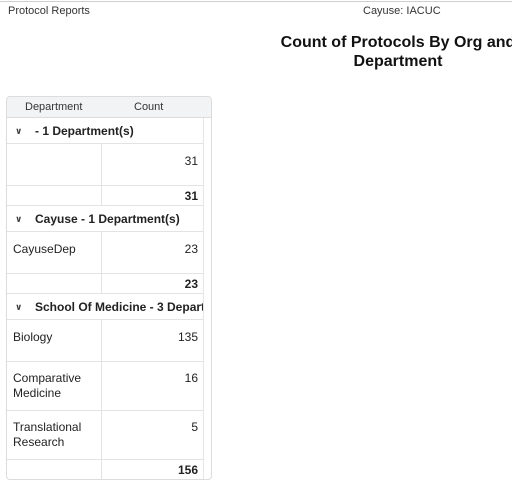 The image size is (512, 480). What do you see at coordinates (109, 107) in the screenshot?
I see `grid-header: Department Count` at bounding box center [109, 107].